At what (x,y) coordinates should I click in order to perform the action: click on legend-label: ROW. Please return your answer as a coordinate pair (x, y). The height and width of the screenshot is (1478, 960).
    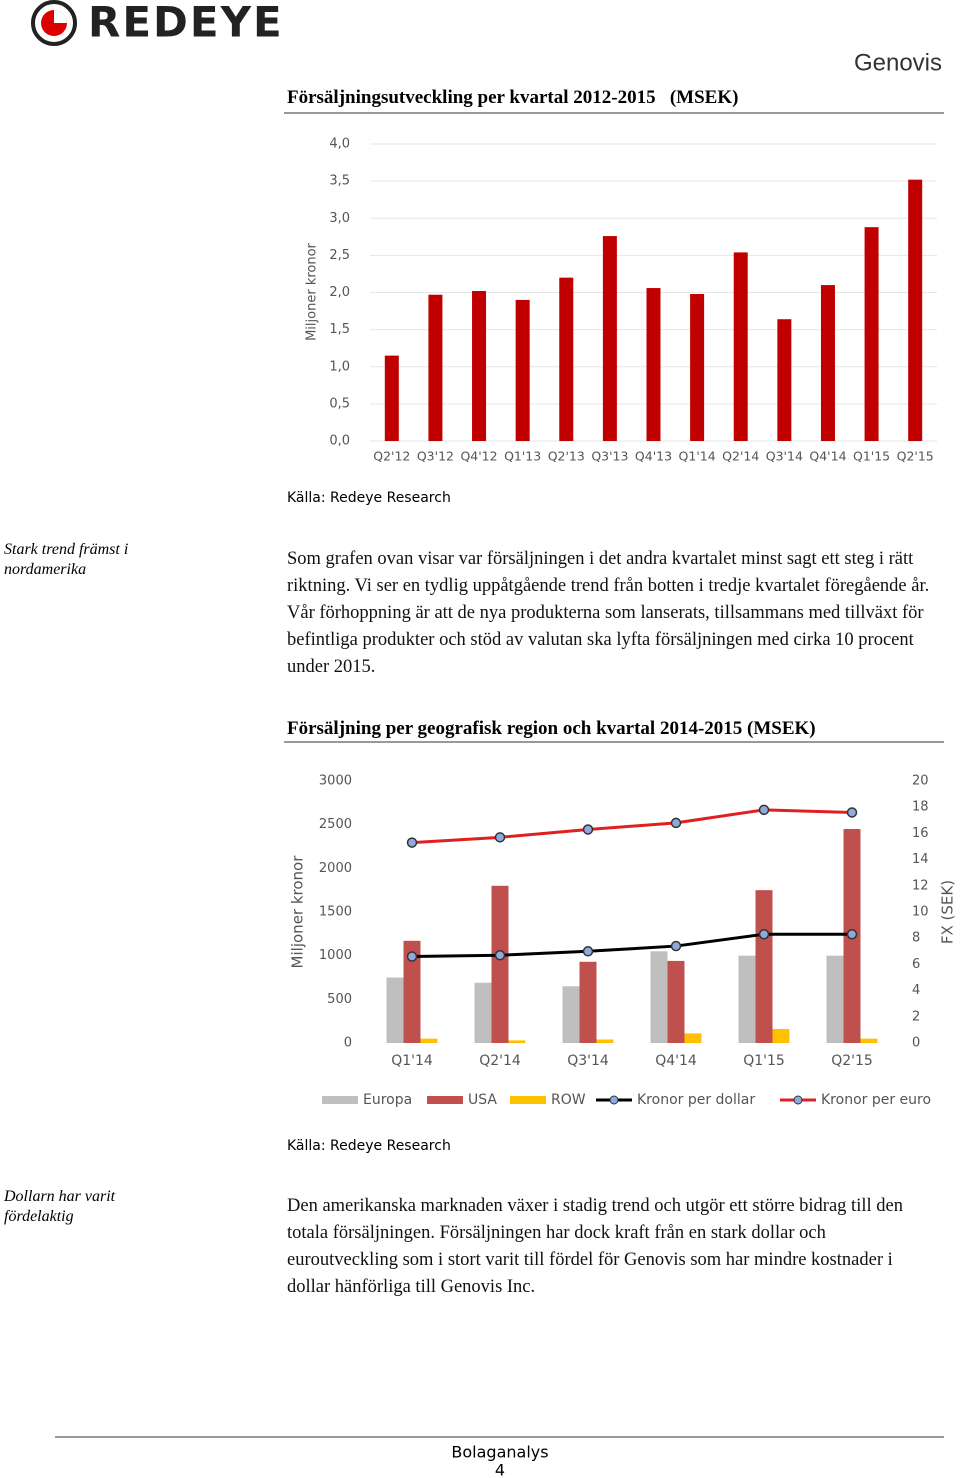
    Looking at the image, I should click on (568, 1100).